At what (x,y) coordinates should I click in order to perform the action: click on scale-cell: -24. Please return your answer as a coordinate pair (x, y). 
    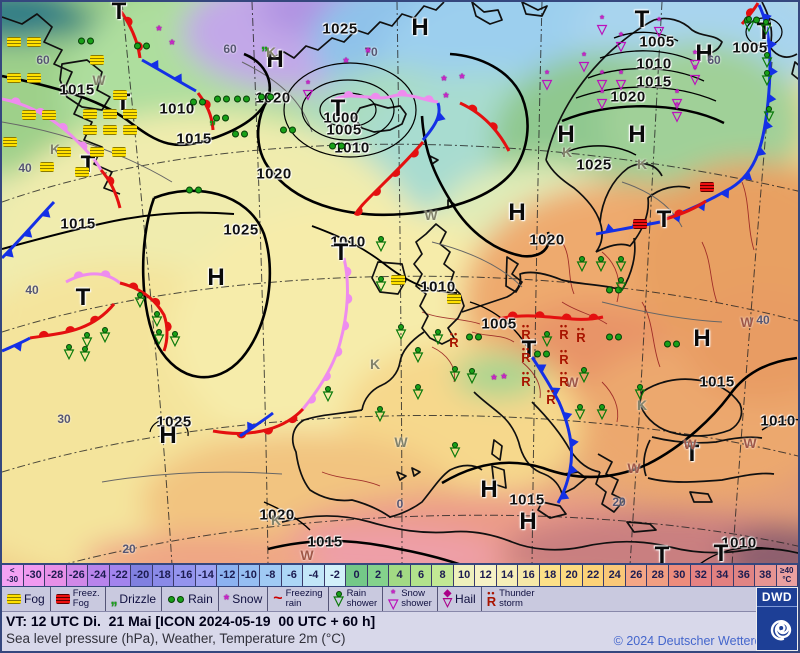
    Looking at the image, I should click on (99, 575).